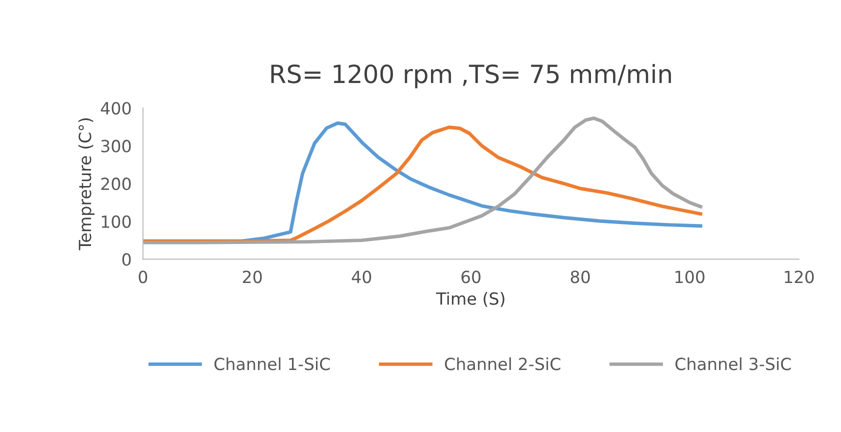  What do you see at coordinates (362, 277) in the screenshot?
I see `x-tick-label: 40` at bounding box center [362, 277].